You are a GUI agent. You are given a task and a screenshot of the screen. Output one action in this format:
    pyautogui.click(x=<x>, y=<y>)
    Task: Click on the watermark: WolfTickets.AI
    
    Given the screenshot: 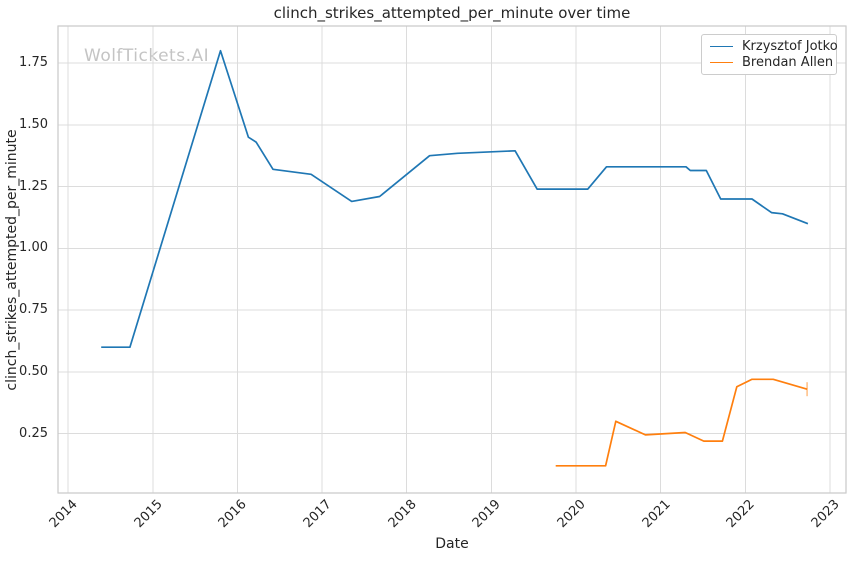 What is the action you would take?
    pyautogui.click(x=147, y=56)
    